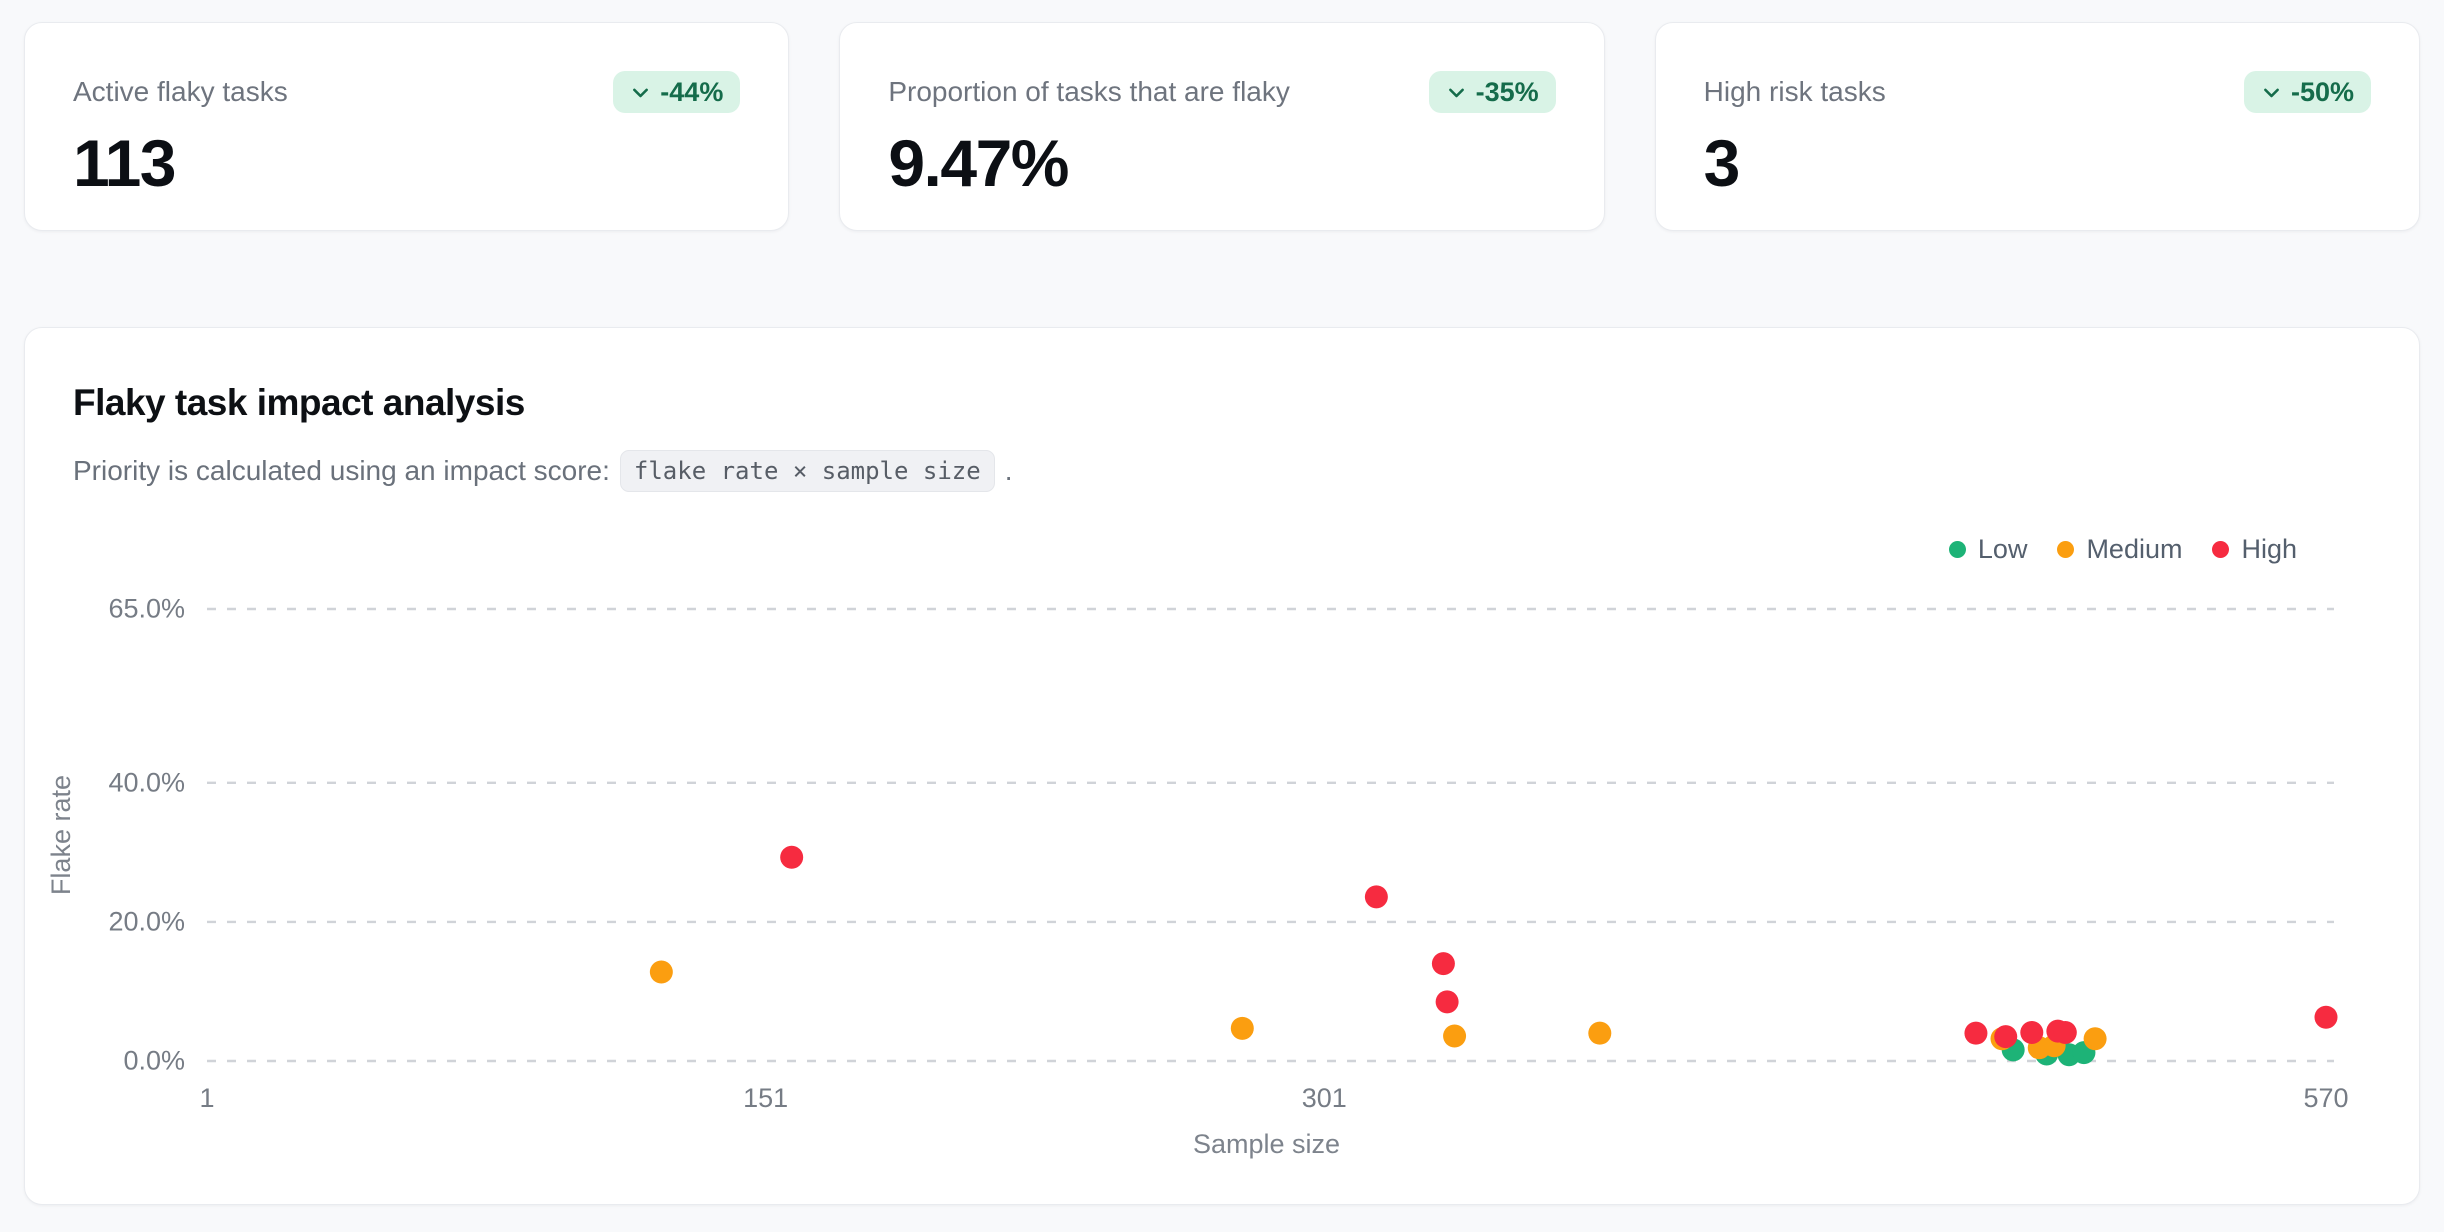  I want to click on legend-item-high: High, so click(2254, 549).